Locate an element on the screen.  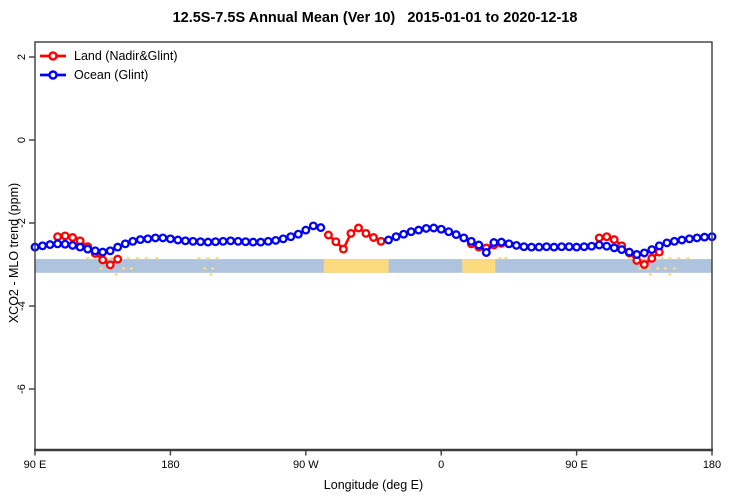
x-tick-label: 180 is located at coordinates (170, 465).